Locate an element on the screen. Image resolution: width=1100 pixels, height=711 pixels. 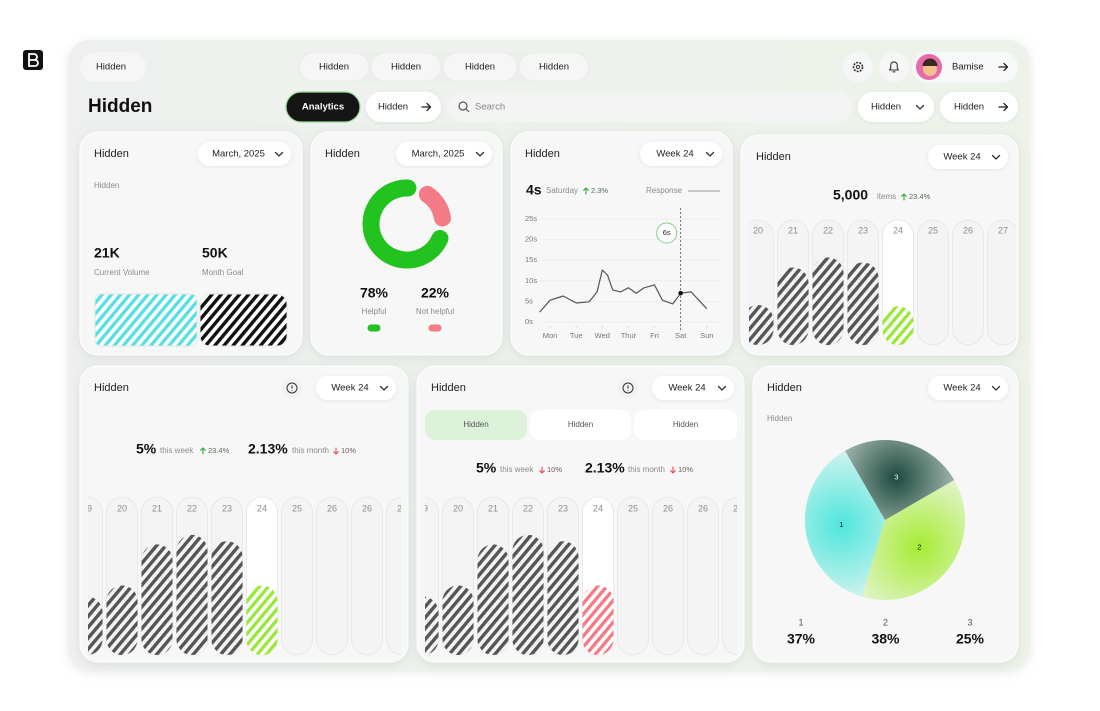
x-tick-label: Tue is located at coordinates (576, 335).